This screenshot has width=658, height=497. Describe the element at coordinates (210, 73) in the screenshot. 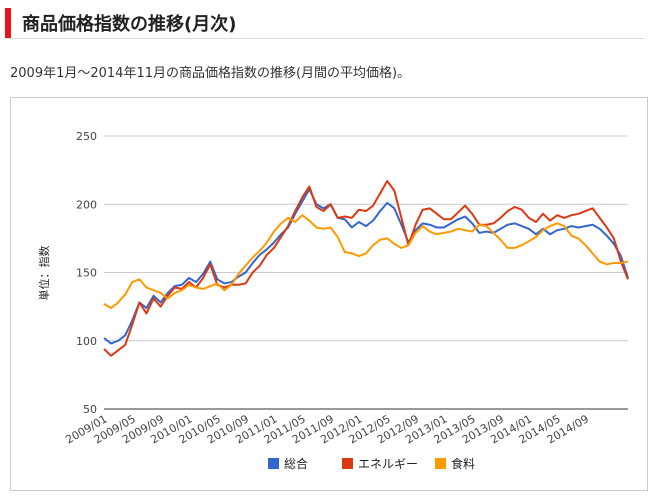

I see `chart-caption: 2009年1月～2014年11月の商品価格指数の推移(月間の平均価格)。` at that location.